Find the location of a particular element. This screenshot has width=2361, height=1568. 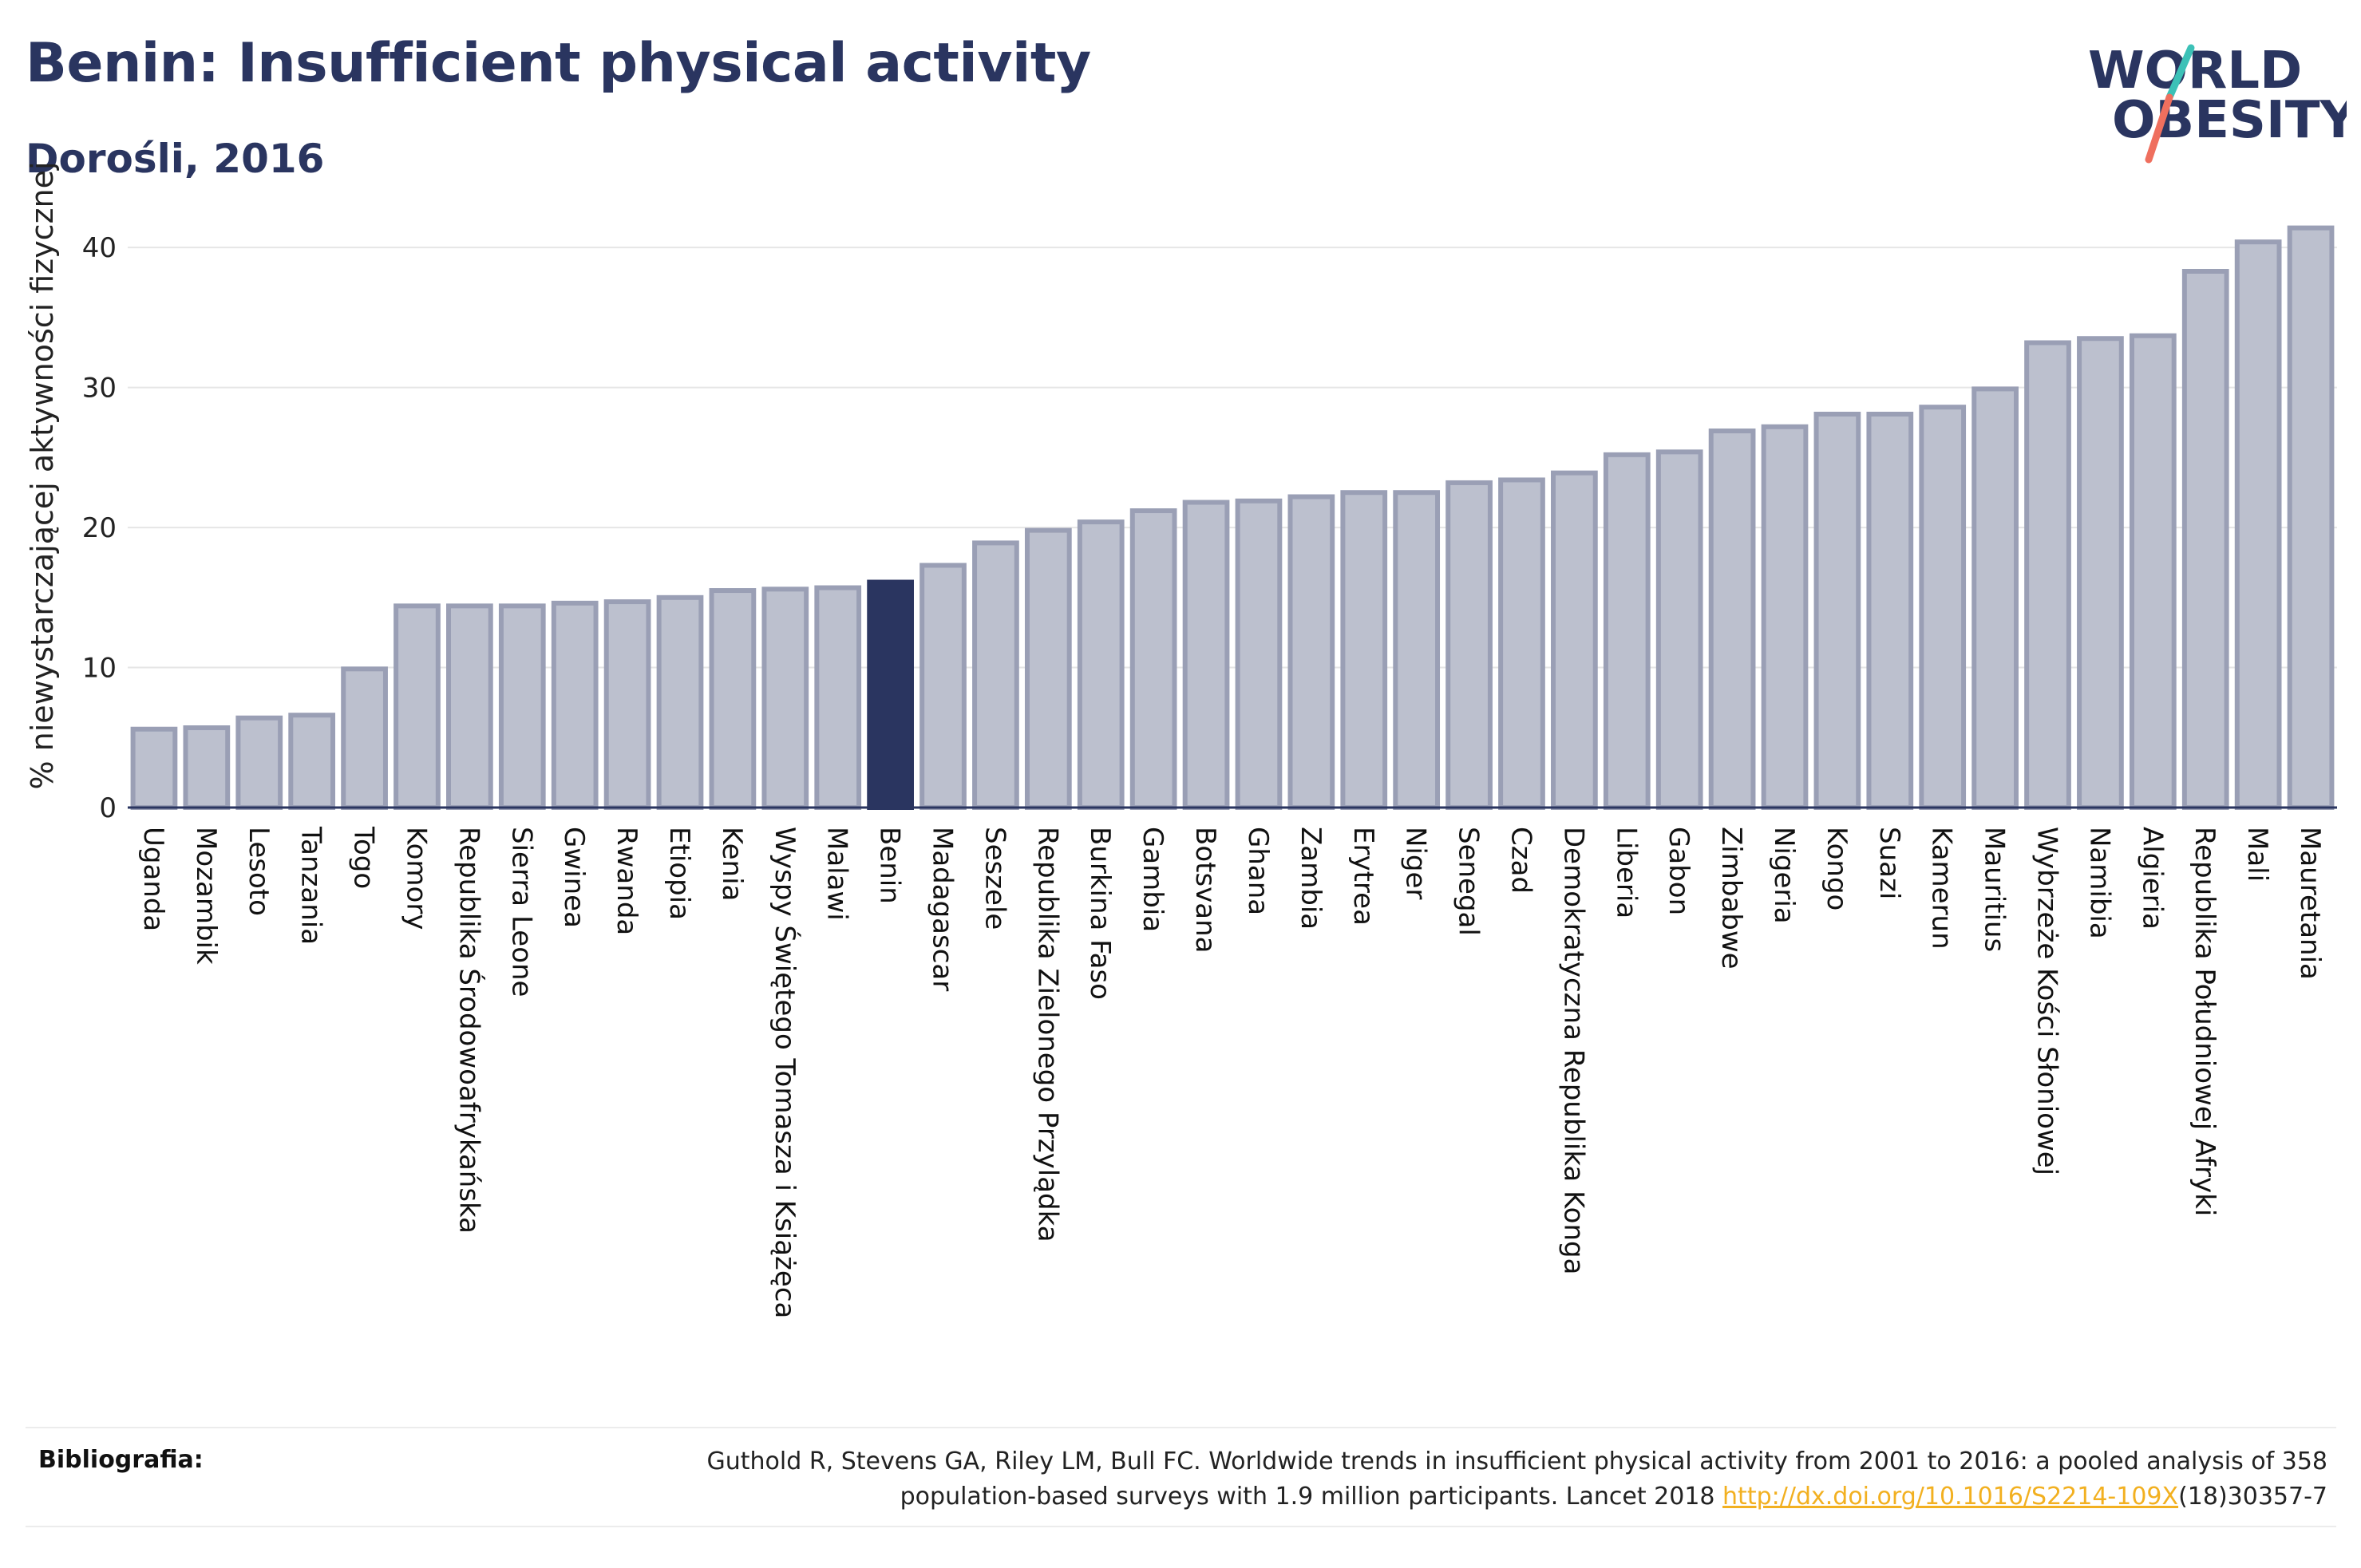

footer-divider-bottom is located at coordinates (1181, 1526).